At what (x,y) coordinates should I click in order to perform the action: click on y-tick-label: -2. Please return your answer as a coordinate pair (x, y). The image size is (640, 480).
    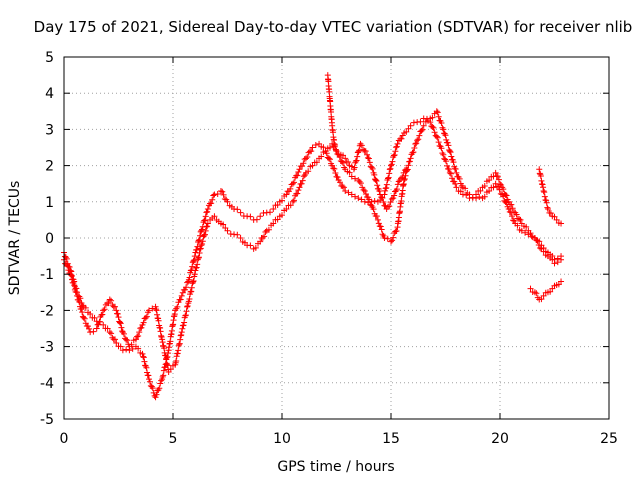
    Looking at the image, I should click on (47, 311).